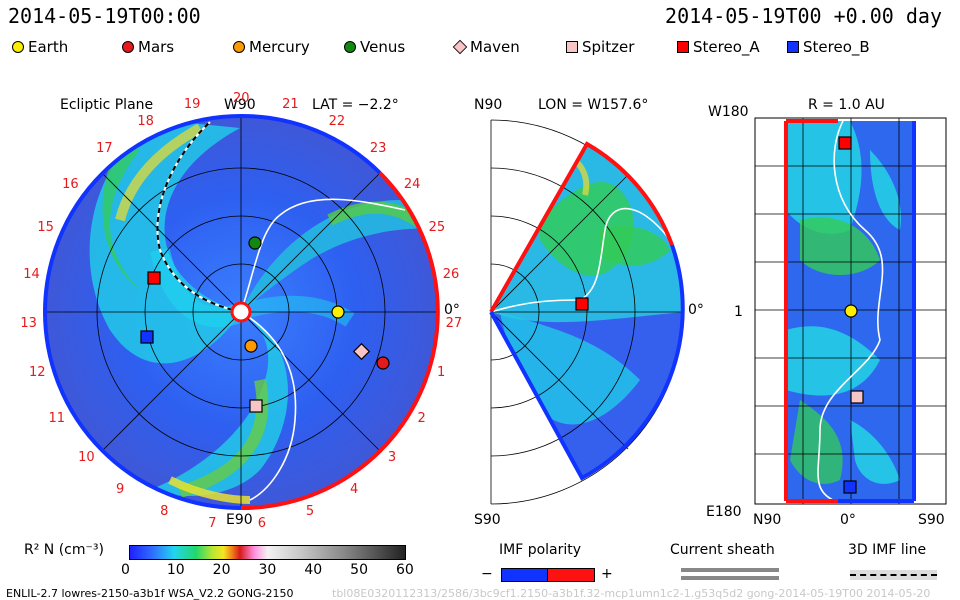 This screenshot has height=600, width=960. Describe the element at coordinates (608, 47) in the screenshot. I see `legend-spitzer-label: Spitzer` at that location.